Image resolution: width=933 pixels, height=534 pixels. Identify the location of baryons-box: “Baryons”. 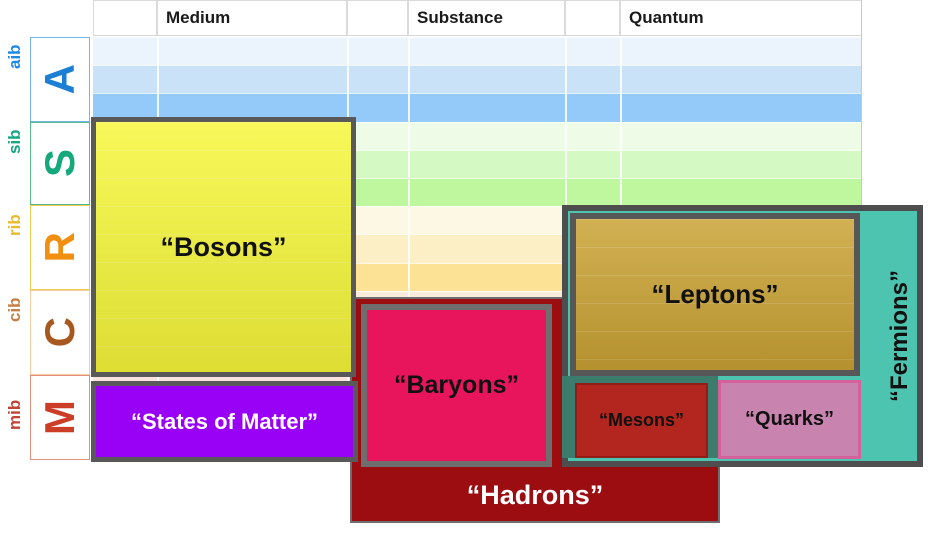
(456, 385).